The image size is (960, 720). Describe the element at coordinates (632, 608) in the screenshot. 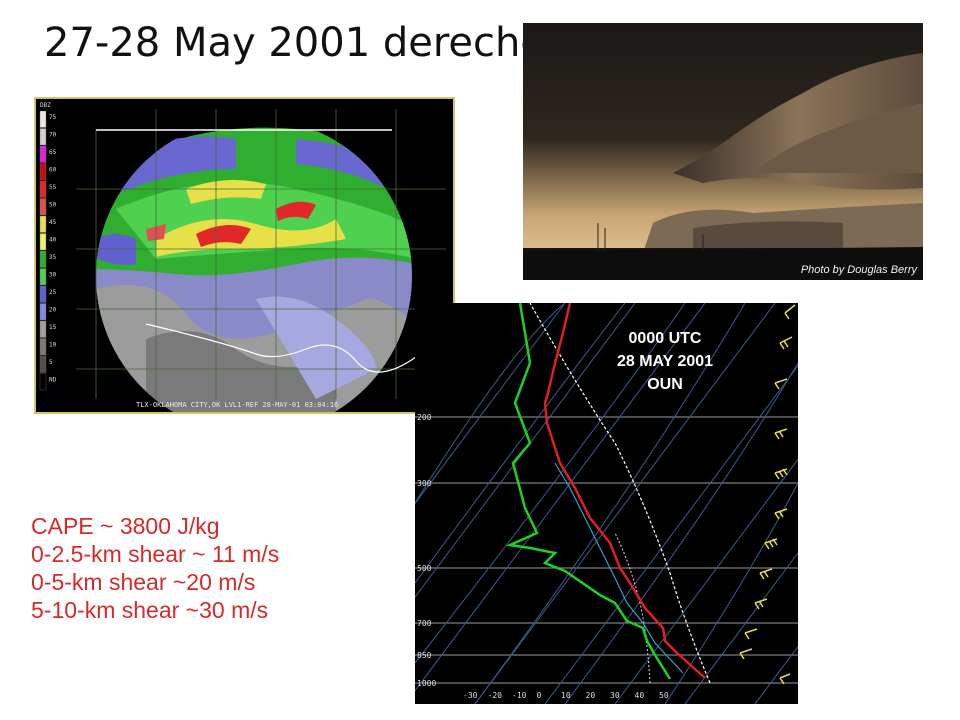

I see `virtual-temperature-path` at that location.